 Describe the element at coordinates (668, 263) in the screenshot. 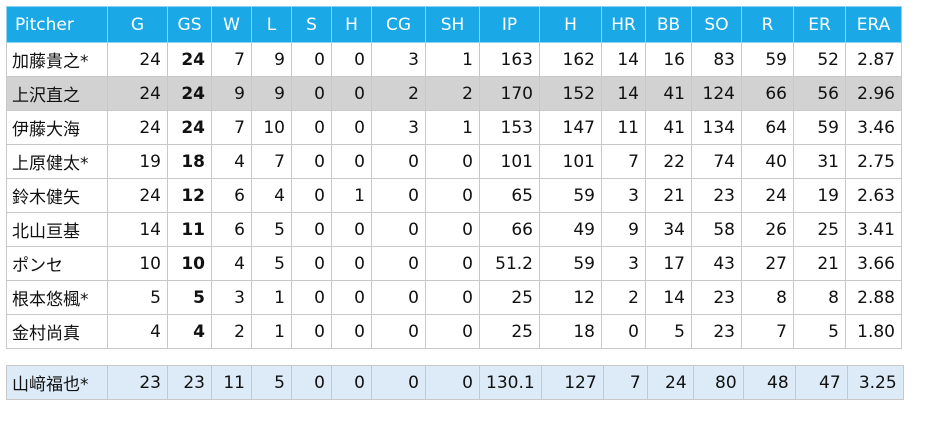

I see `stat-cell: 17` at that location.